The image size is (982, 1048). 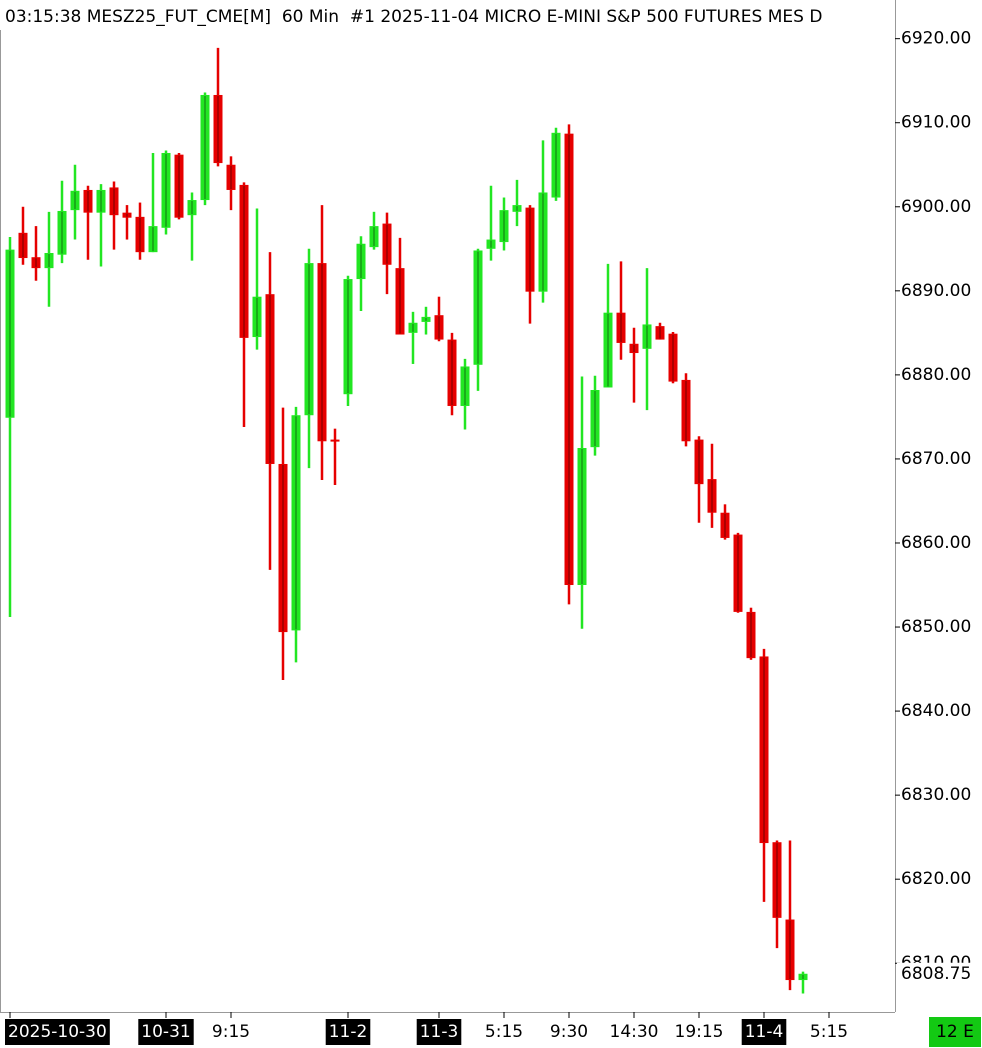 I want to click on last-price-box, so click(x=939, y=973).